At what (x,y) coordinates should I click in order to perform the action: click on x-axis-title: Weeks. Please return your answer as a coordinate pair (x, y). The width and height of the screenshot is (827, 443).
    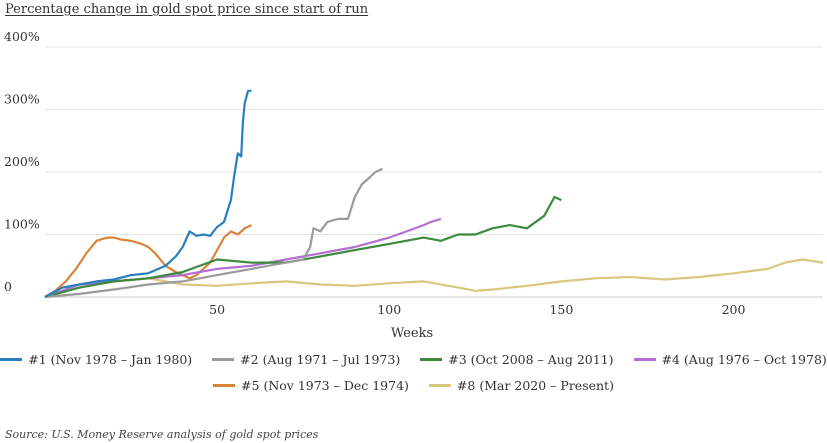
    Looking at the image, I should click on (412, 333).